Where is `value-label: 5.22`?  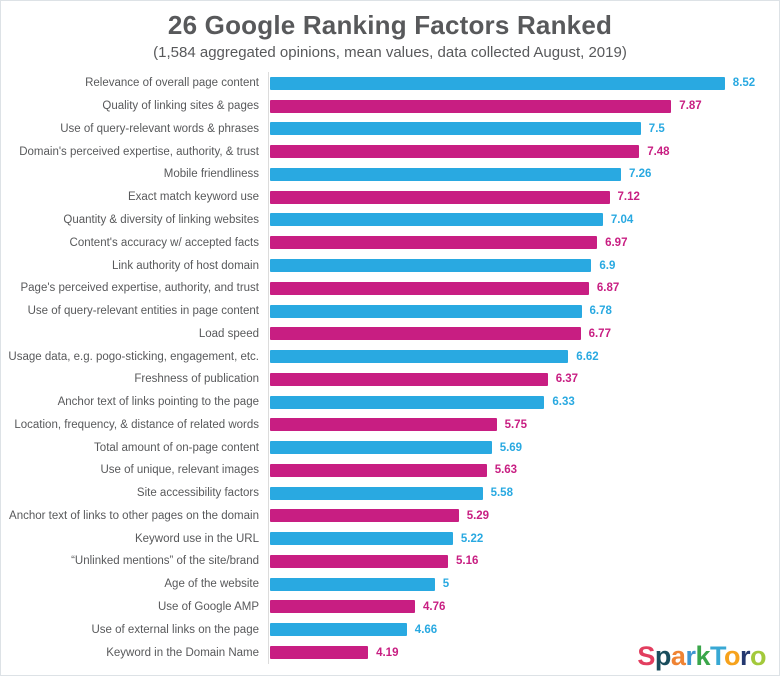
value-label: 5.22 is located at coordinates (472, 538).